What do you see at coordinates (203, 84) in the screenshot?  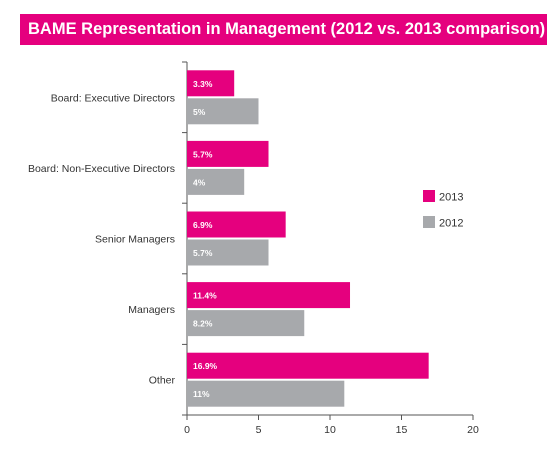 I see `data-label: 3.3%` at bounding box center [203, 84].